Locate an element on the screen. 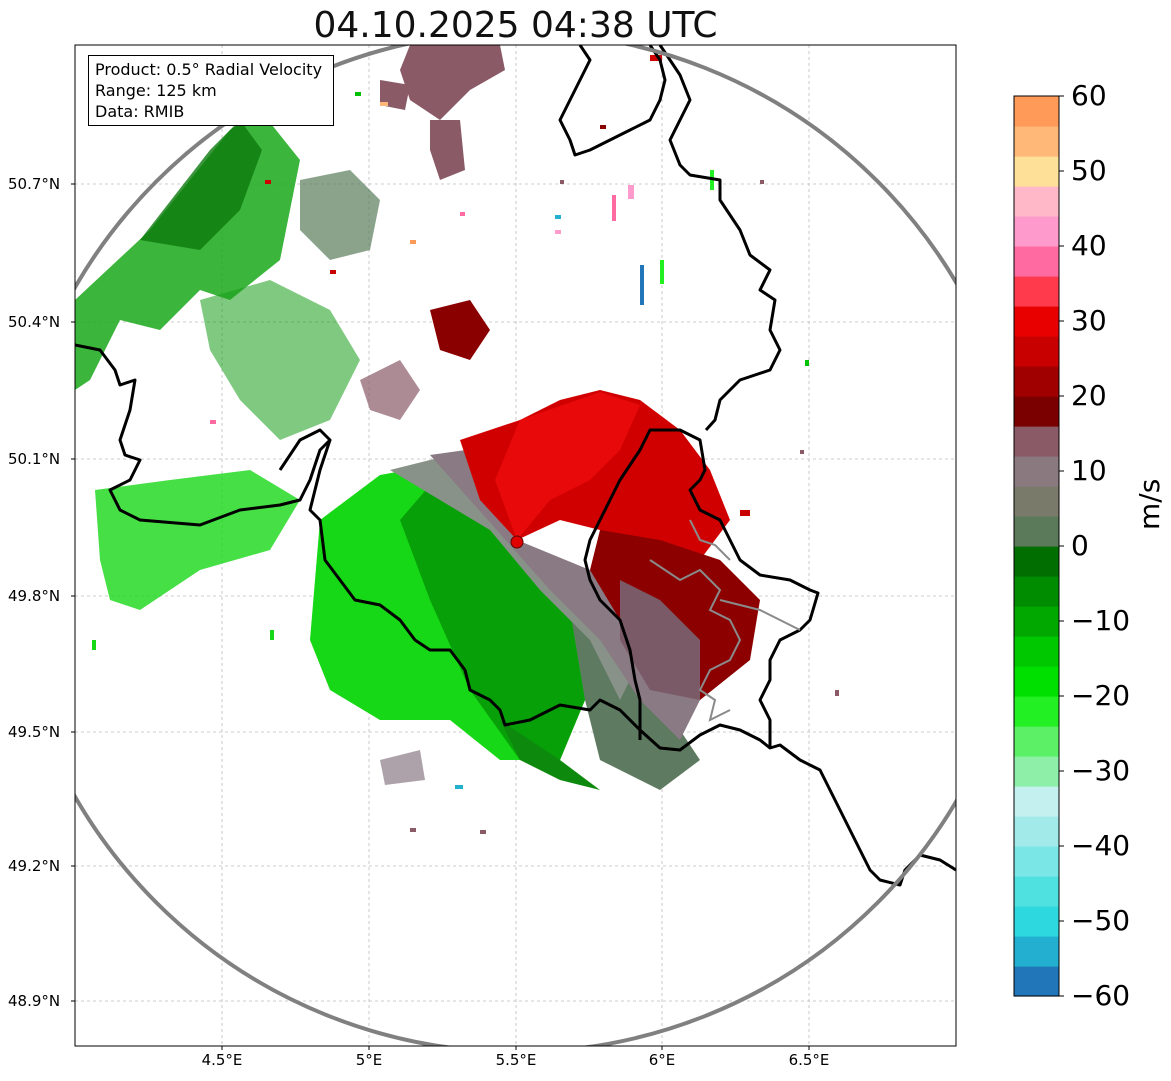 Image resolution: width=1171 pixels, height=1081 pixels. colorbar is located at coordinates (1036, 546).